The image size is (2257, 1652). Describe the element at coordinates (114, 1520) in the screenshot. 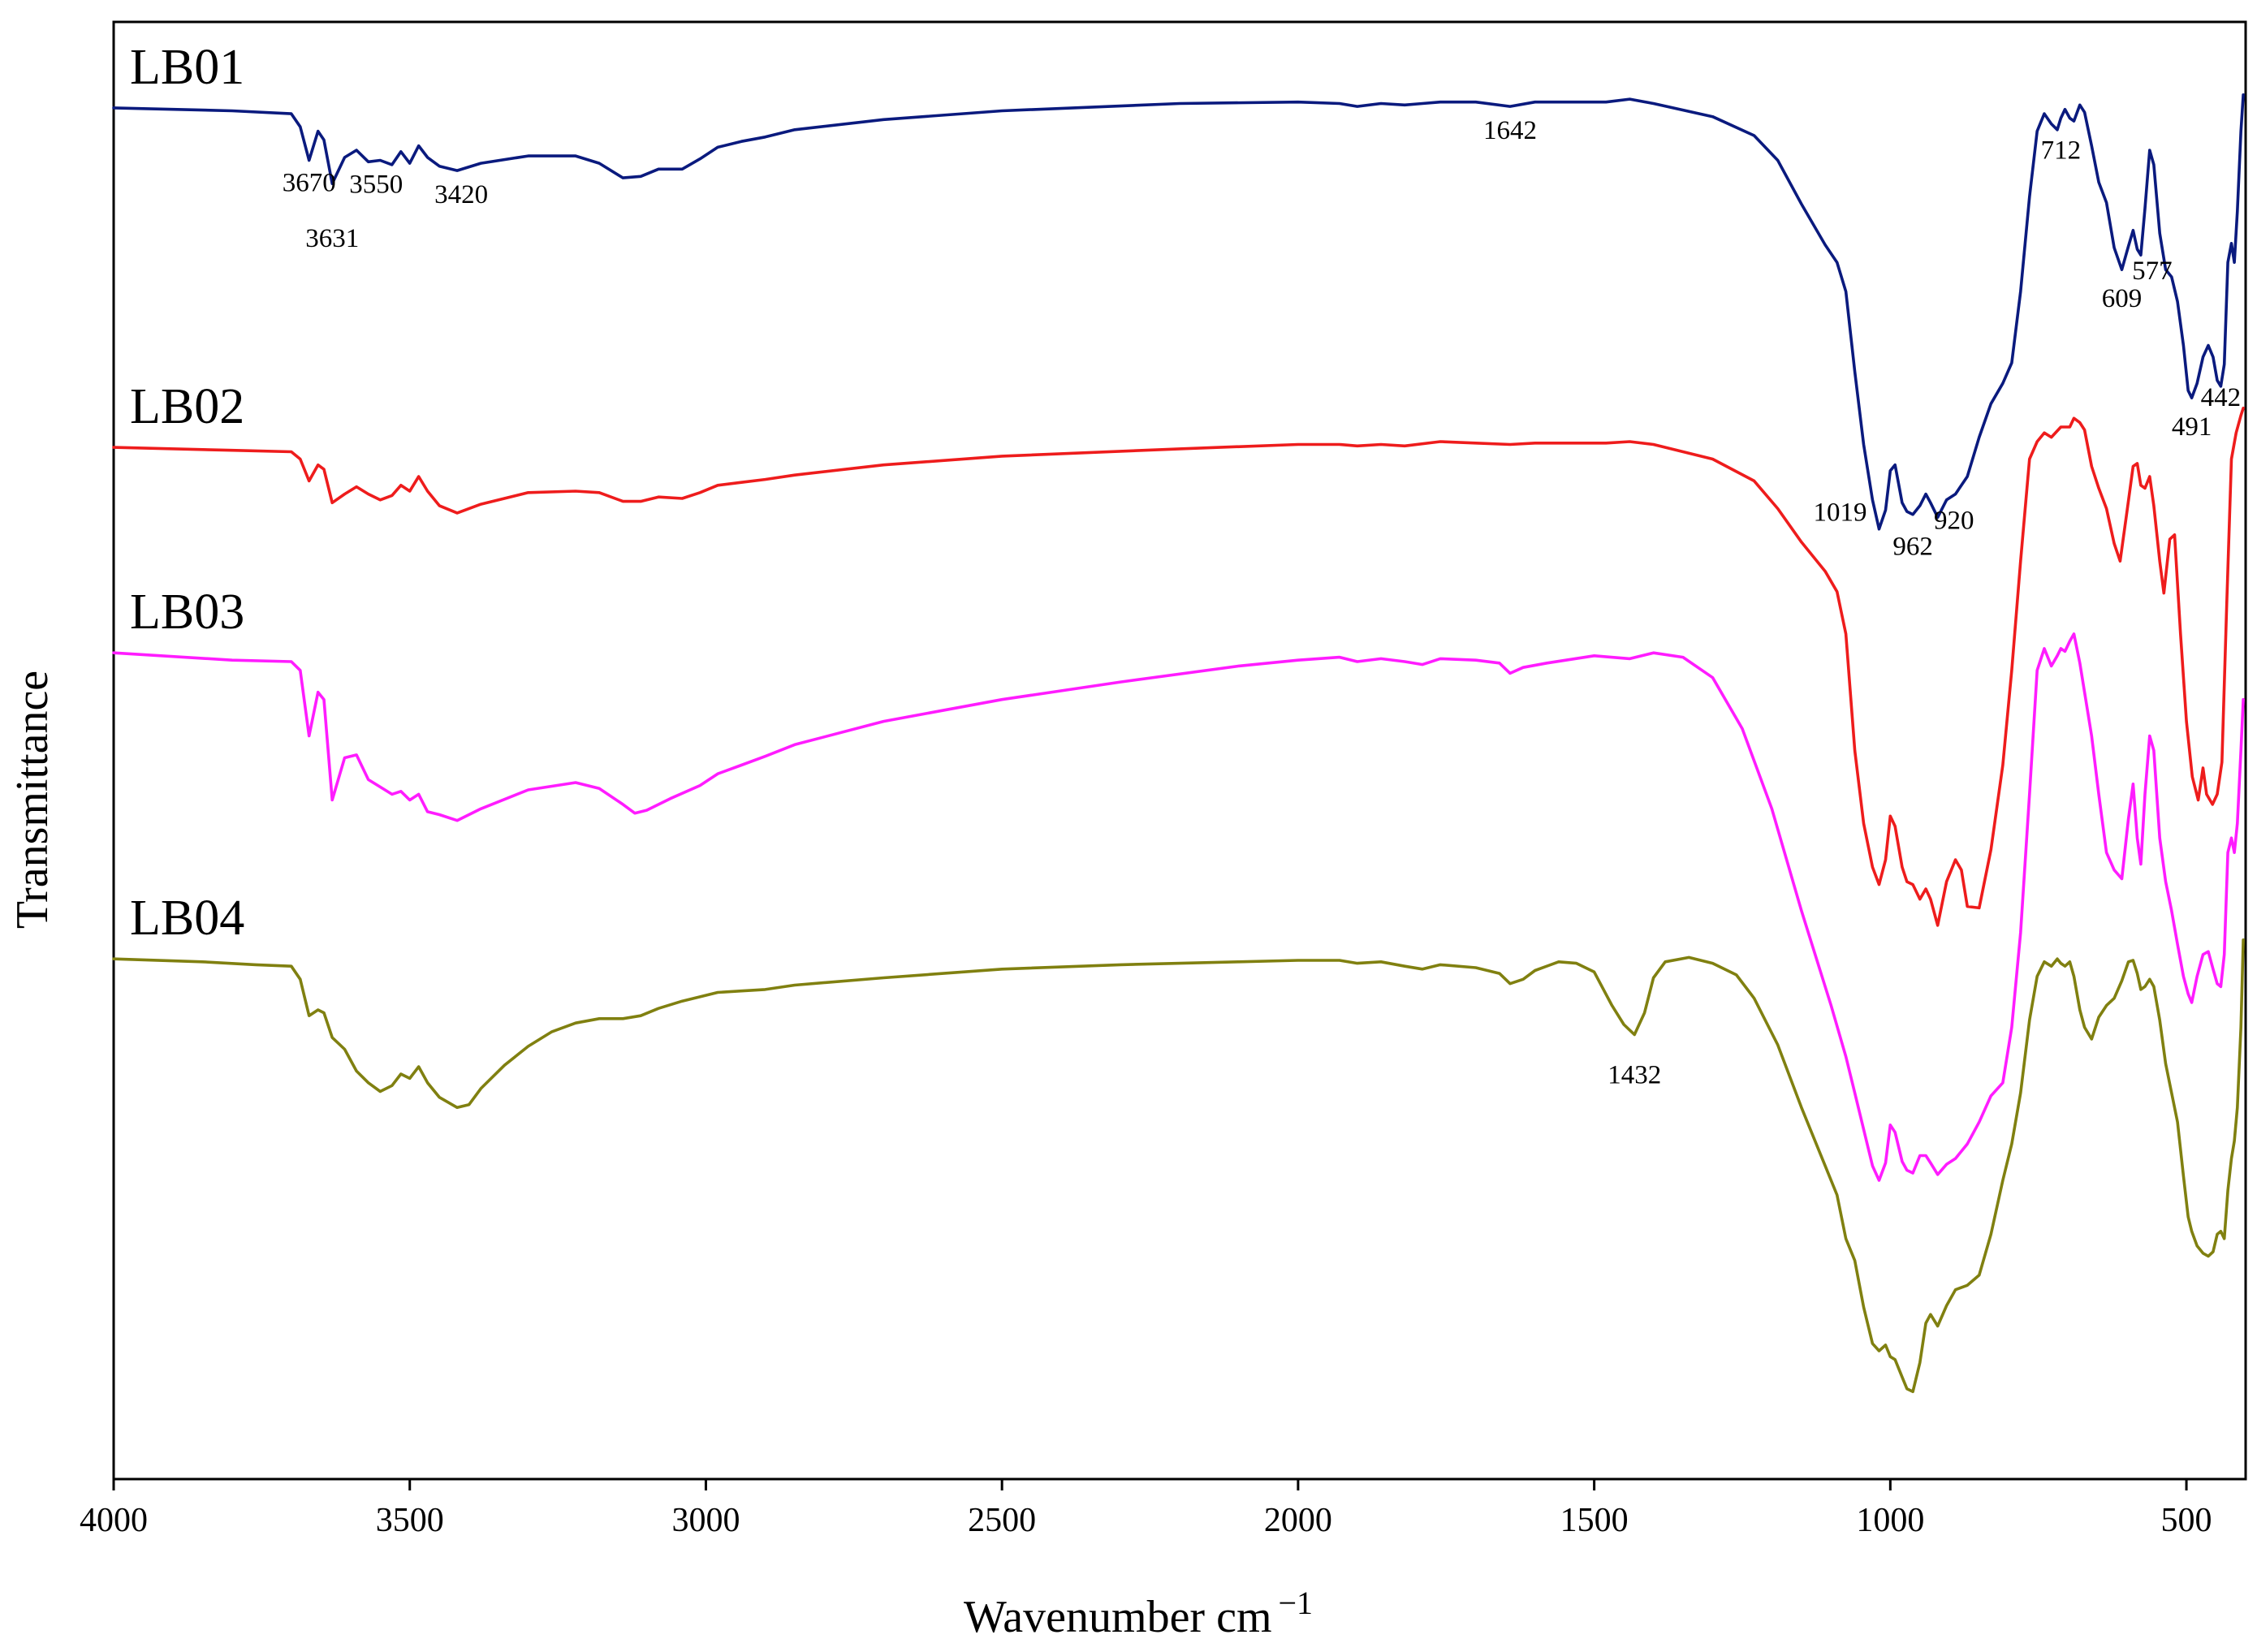

I see `x-tick-label: 4000` at that location.